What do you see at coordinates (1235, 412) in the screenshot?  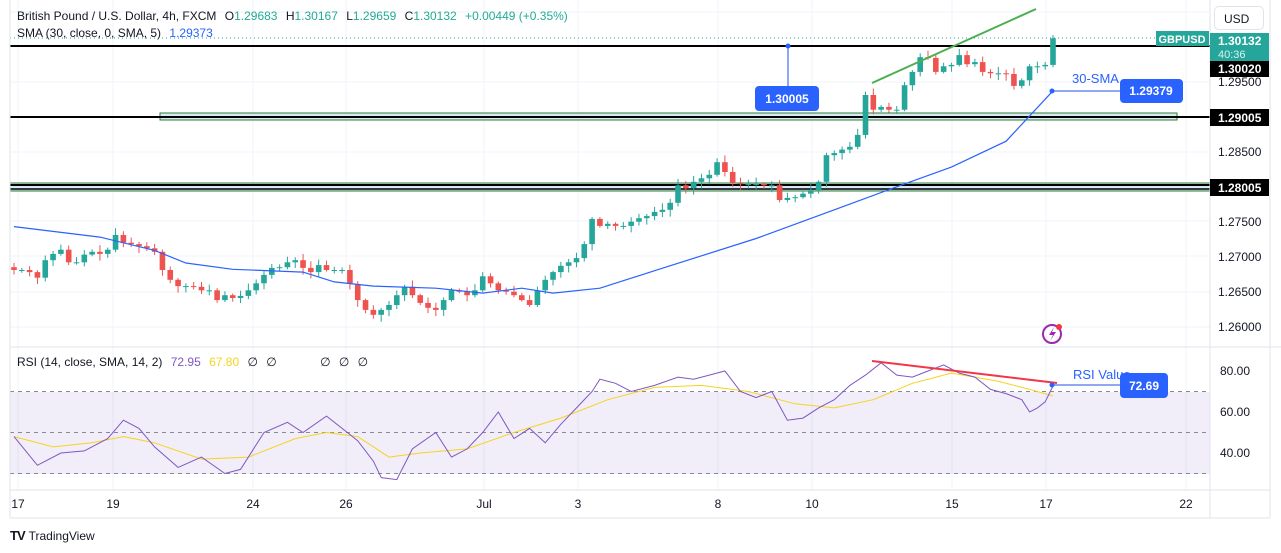 I see `rsi-axis: 80.00 60.00 40.00` at bounding box center [1235, 412].